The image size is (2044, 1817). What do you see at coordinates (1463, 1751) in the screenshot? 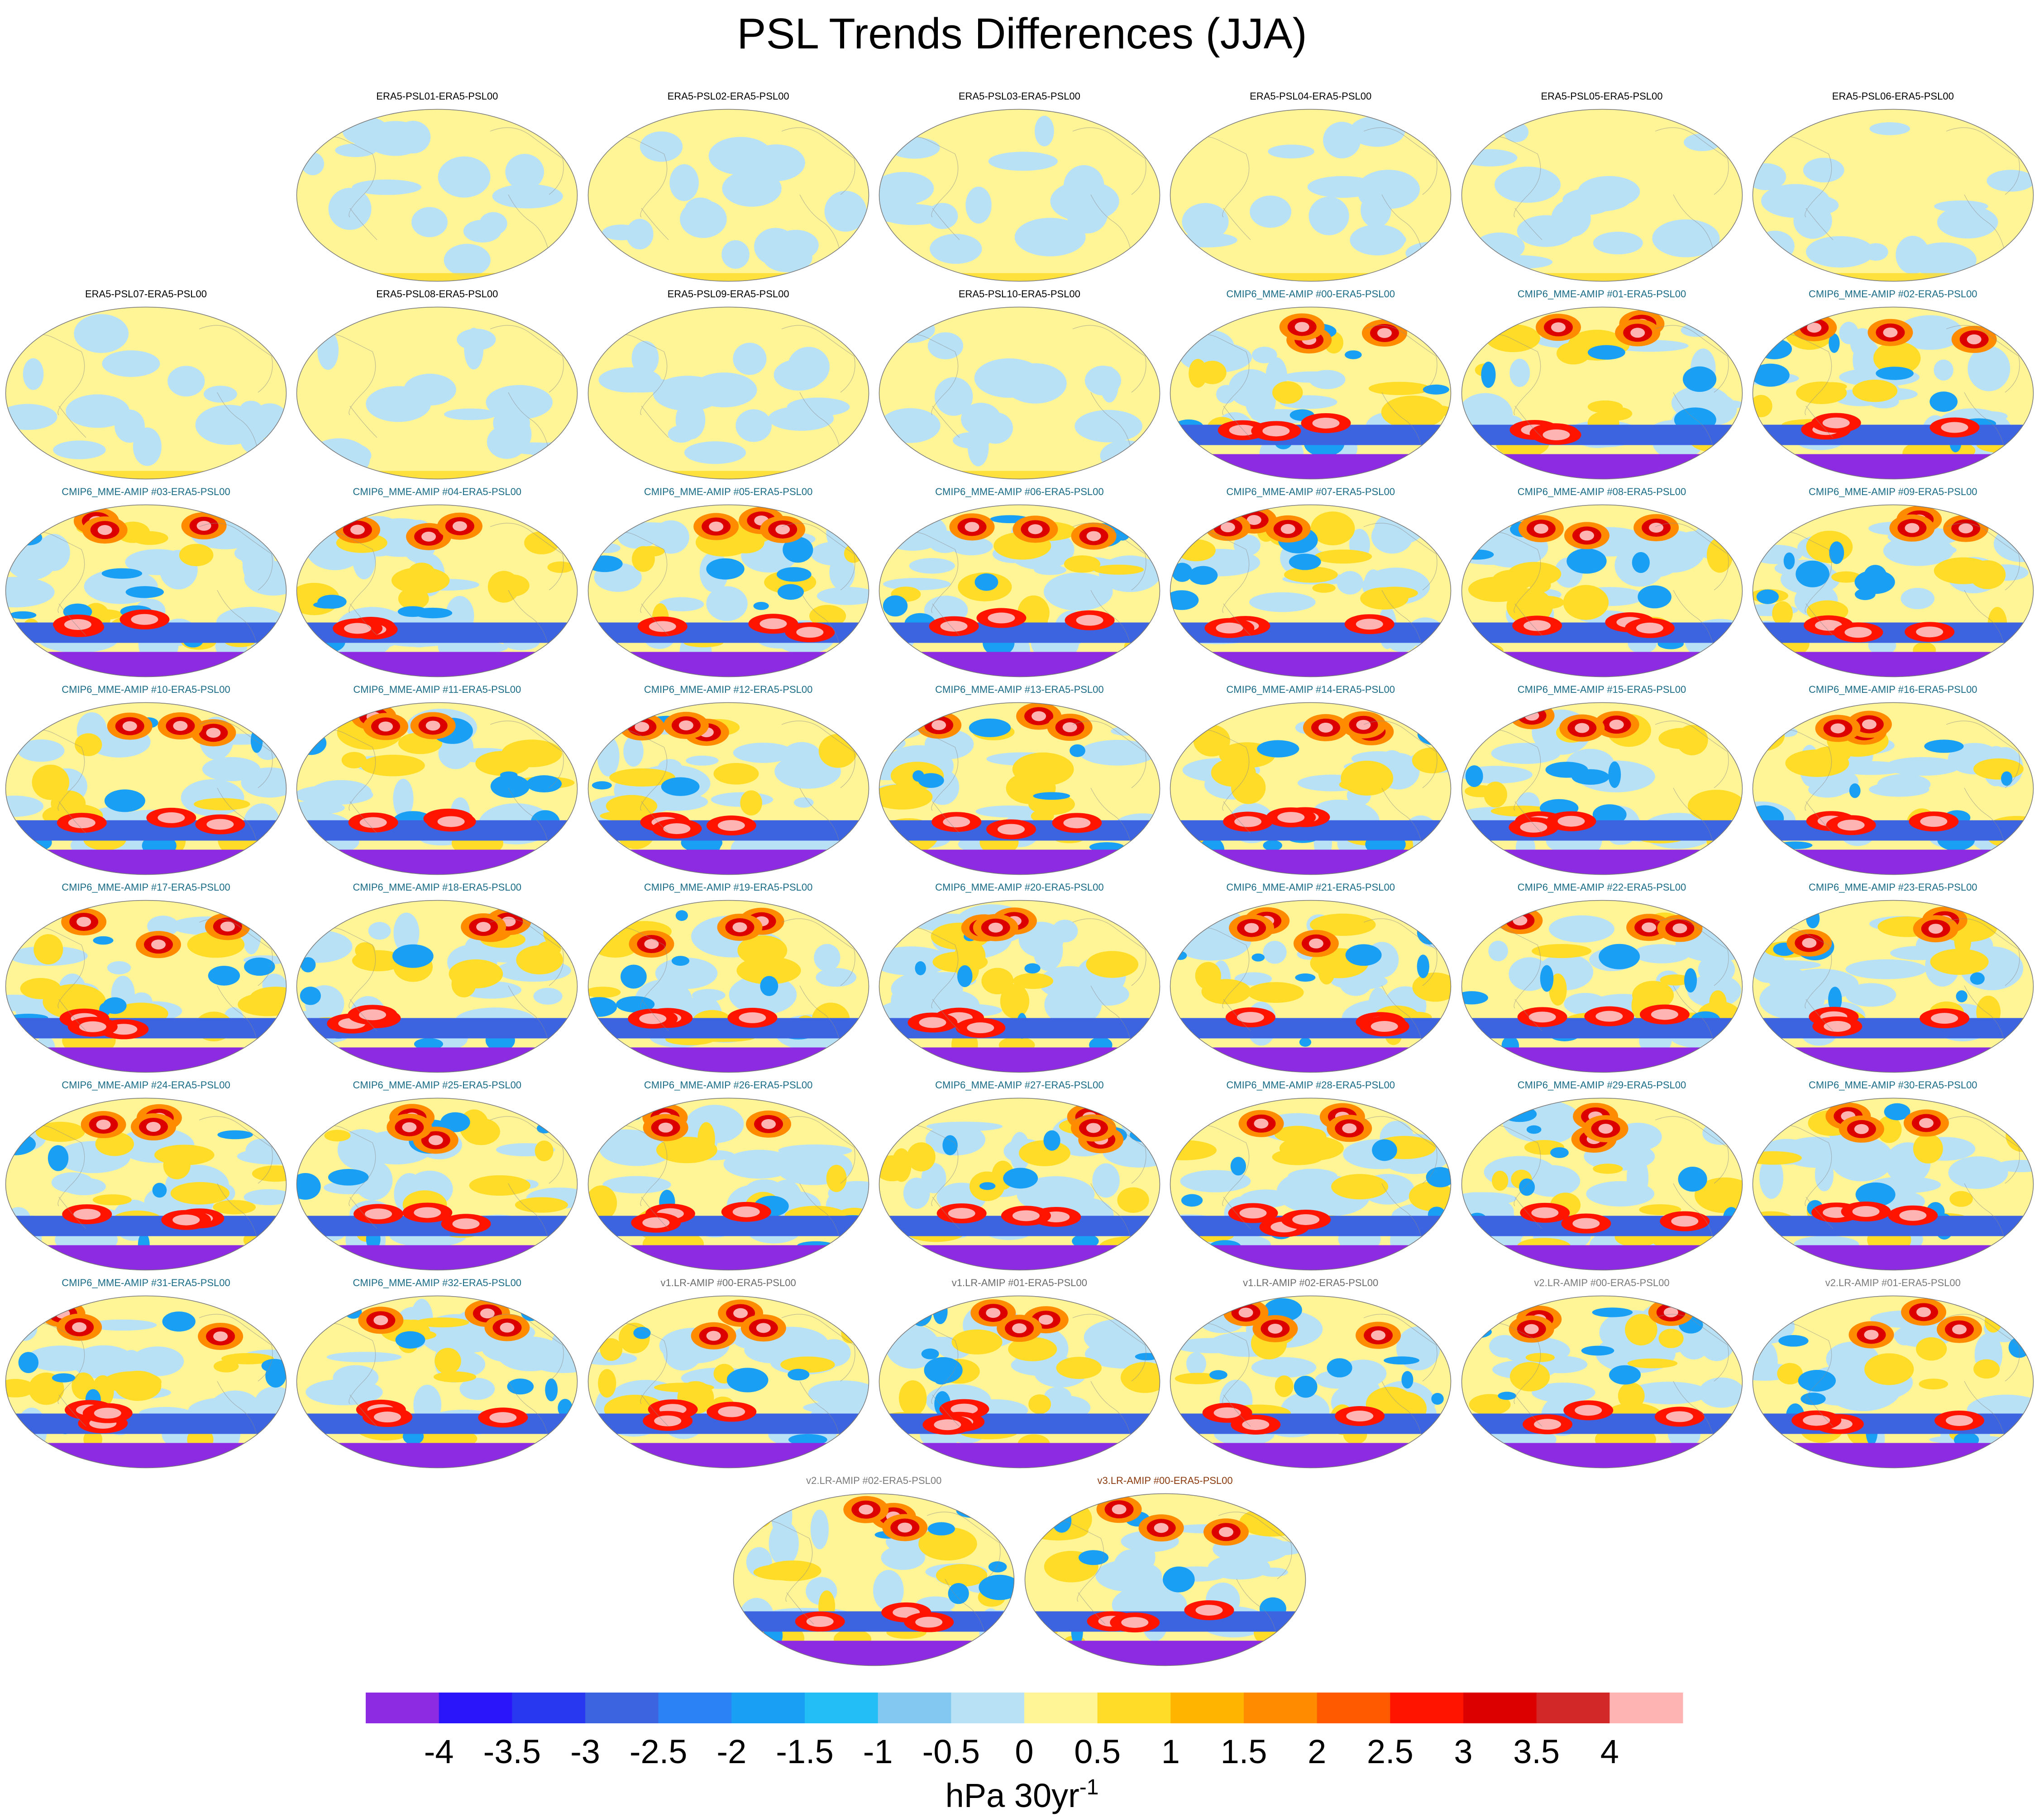
I see `colorbar-tick-label: 3` at bounding box center [1463, 1751].